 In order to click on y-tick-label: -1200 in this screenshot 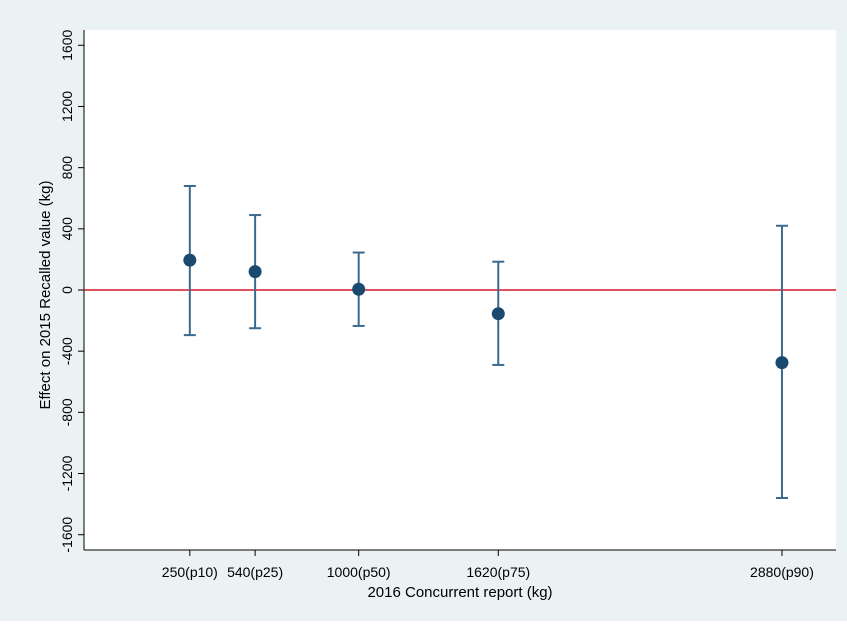, I will do `click(67, 473)`.